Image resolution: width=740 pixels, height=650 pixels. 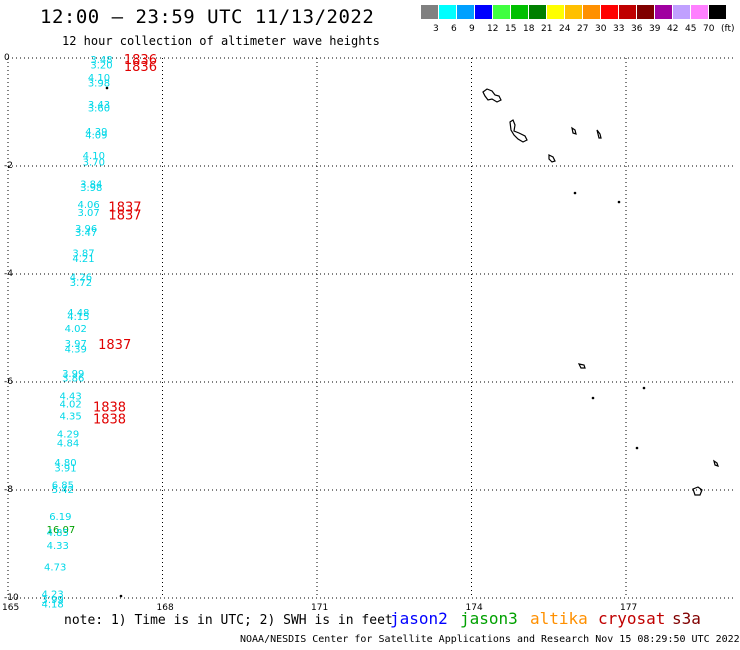 I want to click on legend-label: 21, so click(x=547, y=29).